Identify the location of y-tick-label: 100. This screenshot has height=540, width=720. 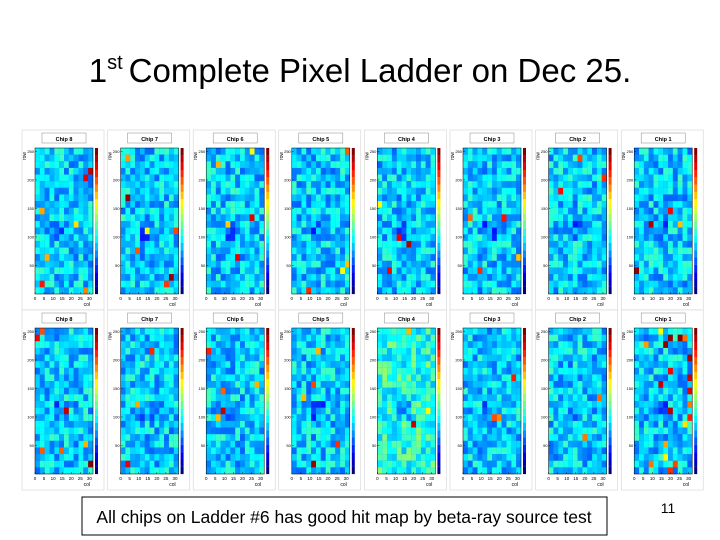
(630, 236).